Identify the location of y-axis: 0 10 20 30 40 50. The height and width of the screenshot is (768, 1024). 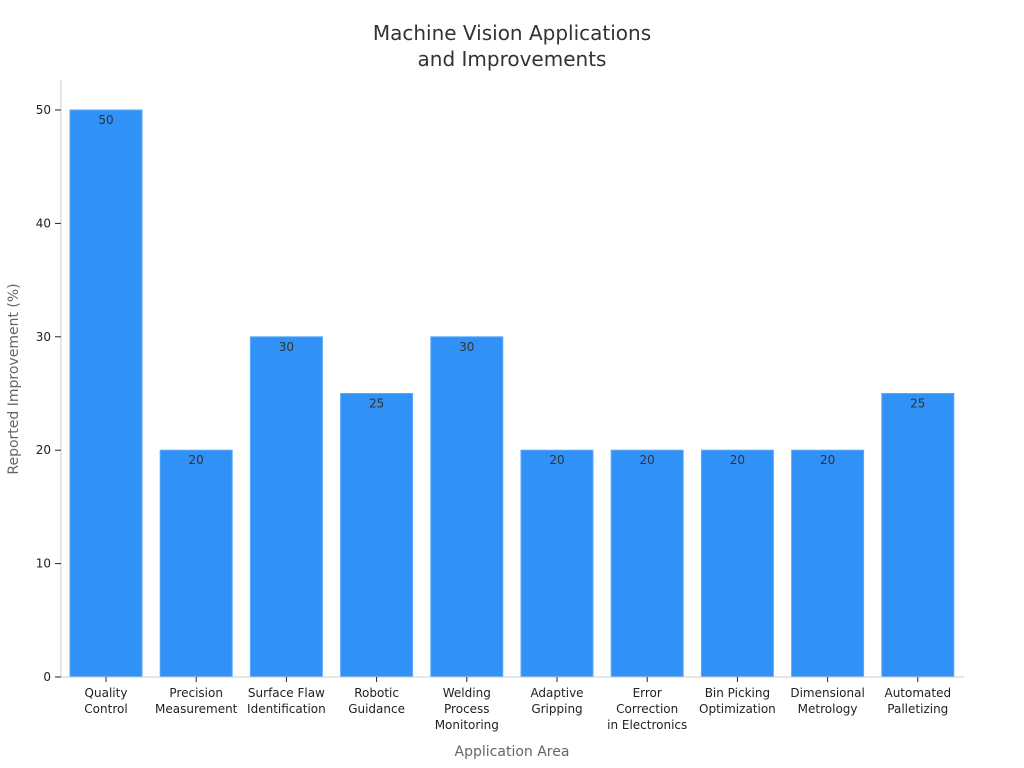
(49, 382).